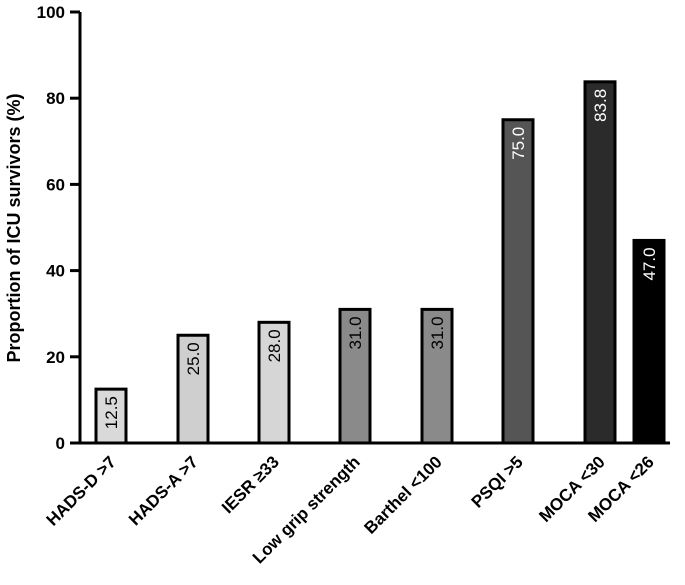 The width and height of the screenshot is (685, 585). I want to click on bar-value-label: 25.0, so click(193, 358).